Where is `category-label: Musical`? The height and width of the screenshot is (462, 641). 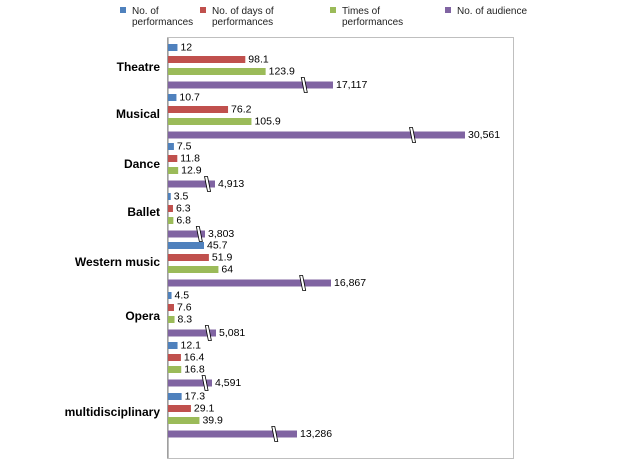 category-label: Musical is located at coordinates (138, 114).